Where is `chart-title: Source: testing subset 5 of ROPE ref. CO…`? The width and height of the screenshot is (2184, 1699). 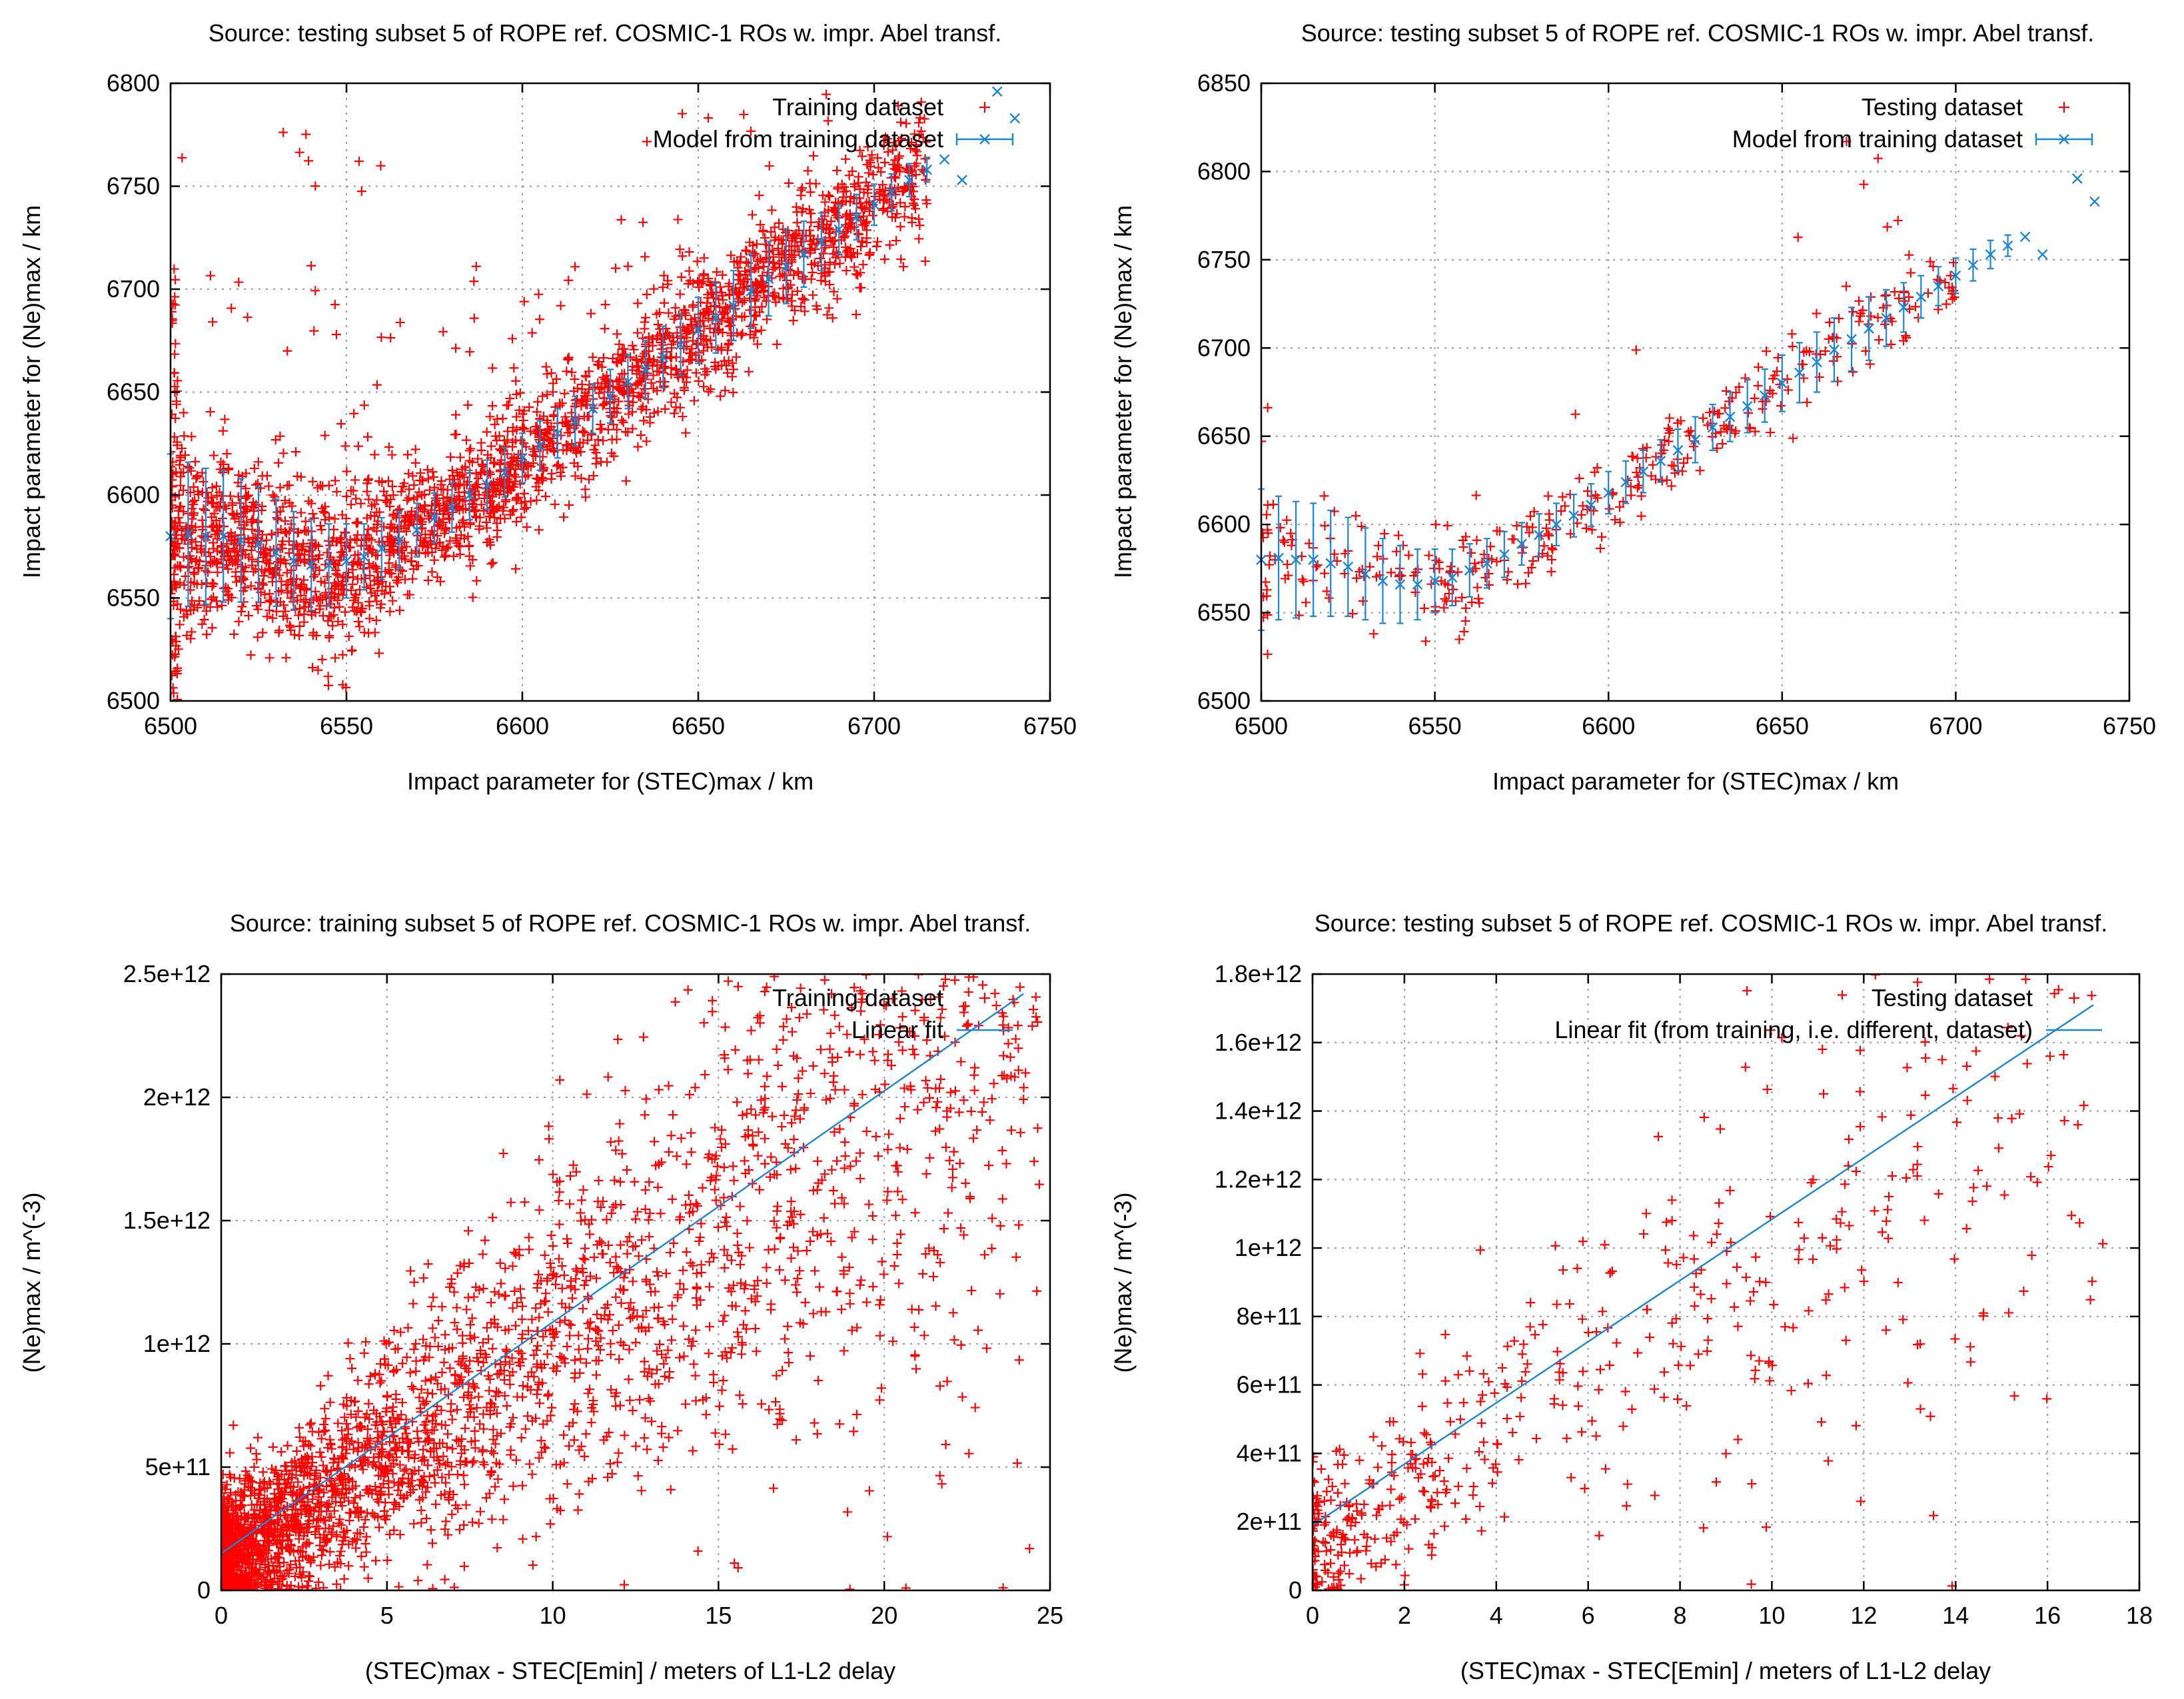 chart-title: Source: testing subset 5 of ROPE ref. CO… is located at coordinates (605, 33).